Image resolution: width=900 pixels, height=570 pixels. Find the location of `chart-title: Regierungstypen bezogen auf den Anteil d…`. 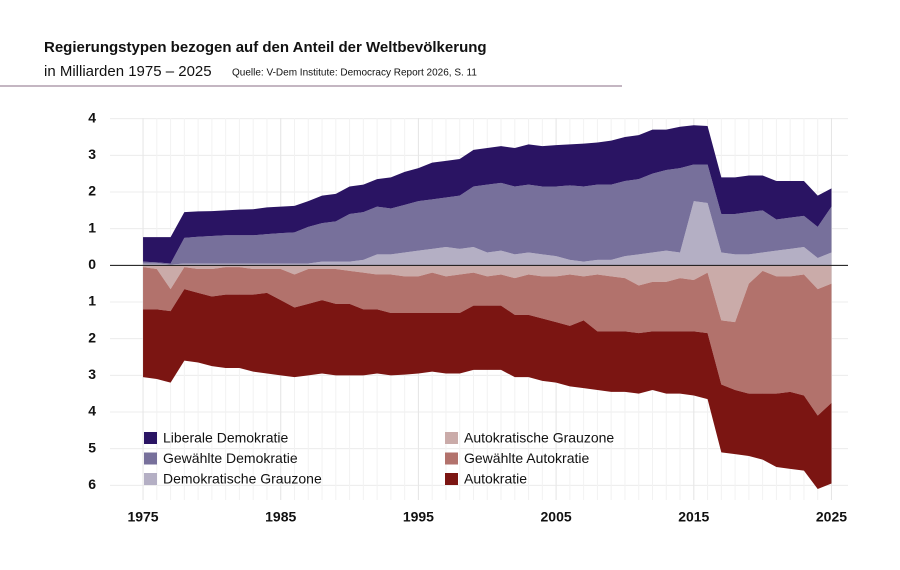

chart-title: Regierungstypen bezogen auf den Anteil d… is located at coordinates (265, 47).